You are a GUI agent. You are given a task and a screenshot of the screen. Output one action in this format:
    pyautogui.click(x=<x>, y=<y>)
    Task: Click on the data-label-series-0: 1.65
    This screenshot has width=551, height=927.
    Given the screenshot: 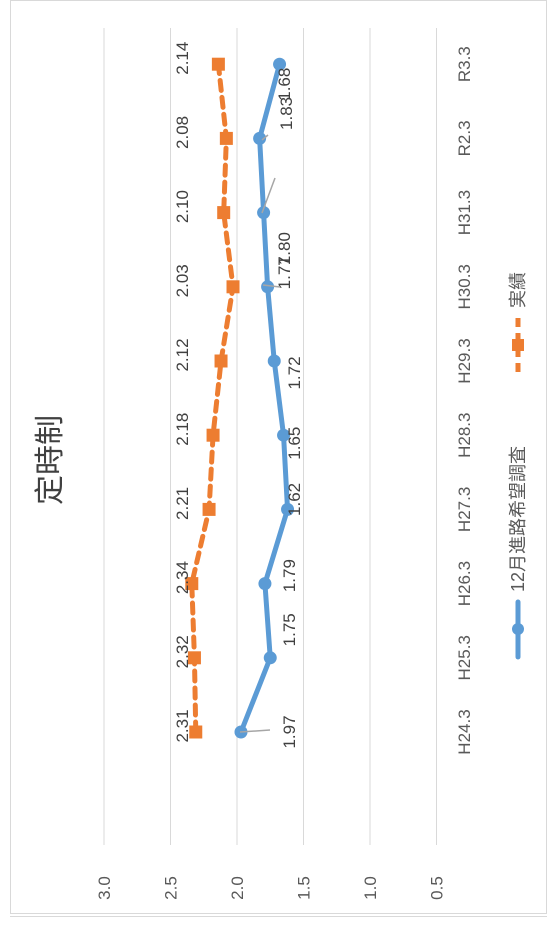 What is the action you would take?
    pyautogui.click(x=294, y=443)
    